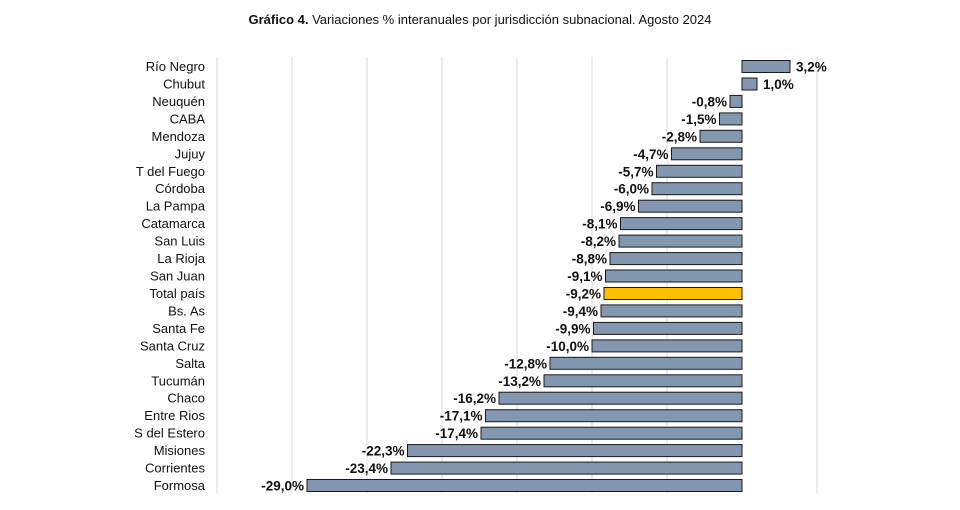 This screenshot has width=960, height=510. I want to click on category-label: Chaco, so click(186, 398).